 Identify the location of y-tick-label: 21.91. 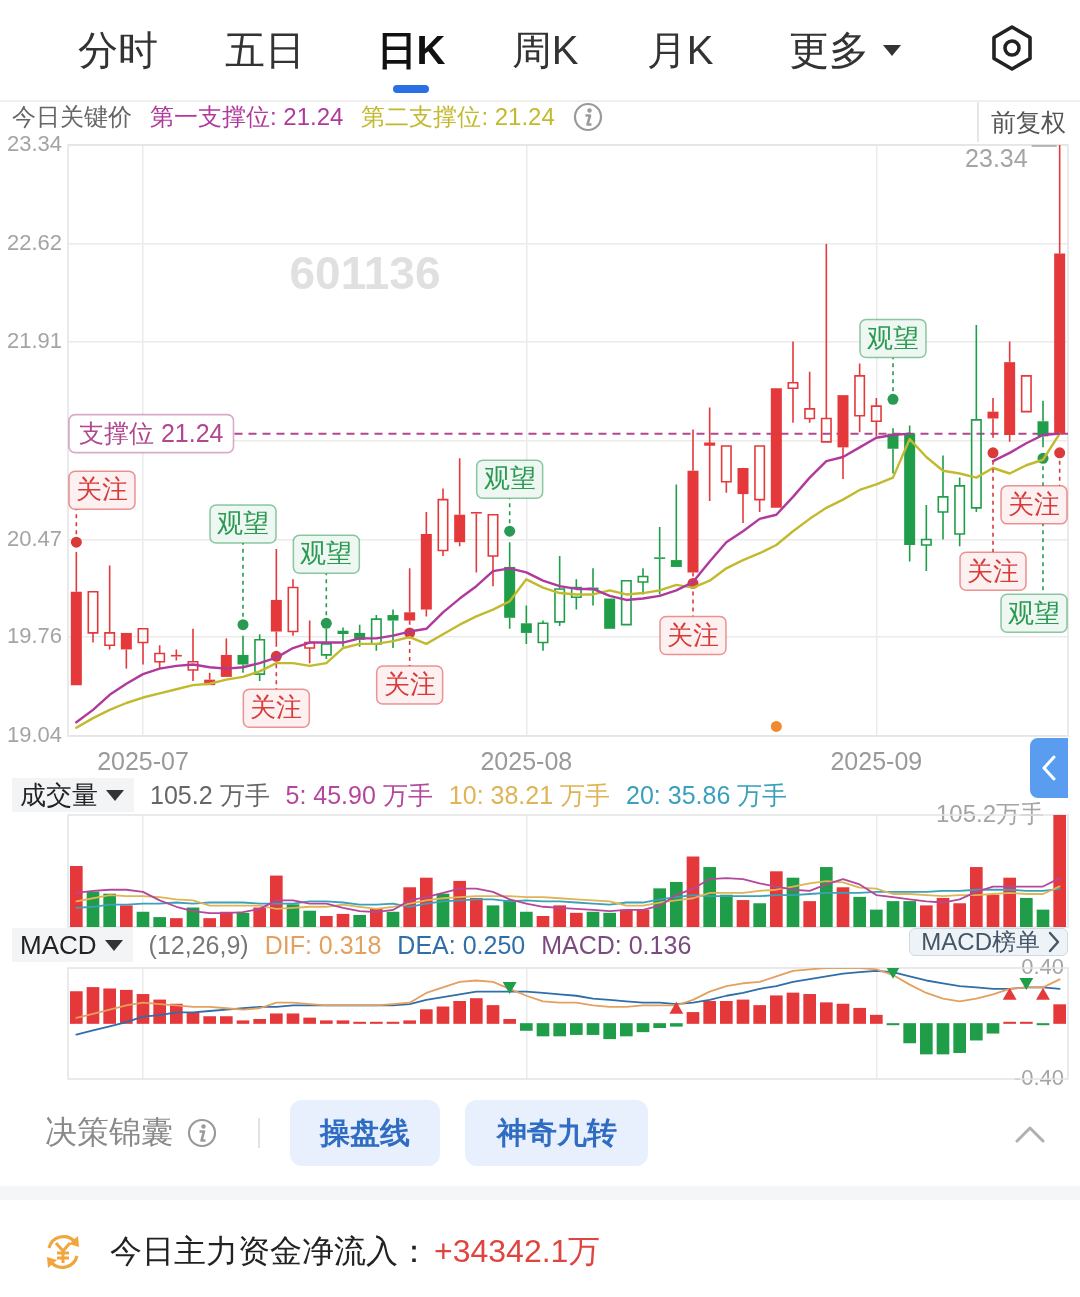
(34, 340).